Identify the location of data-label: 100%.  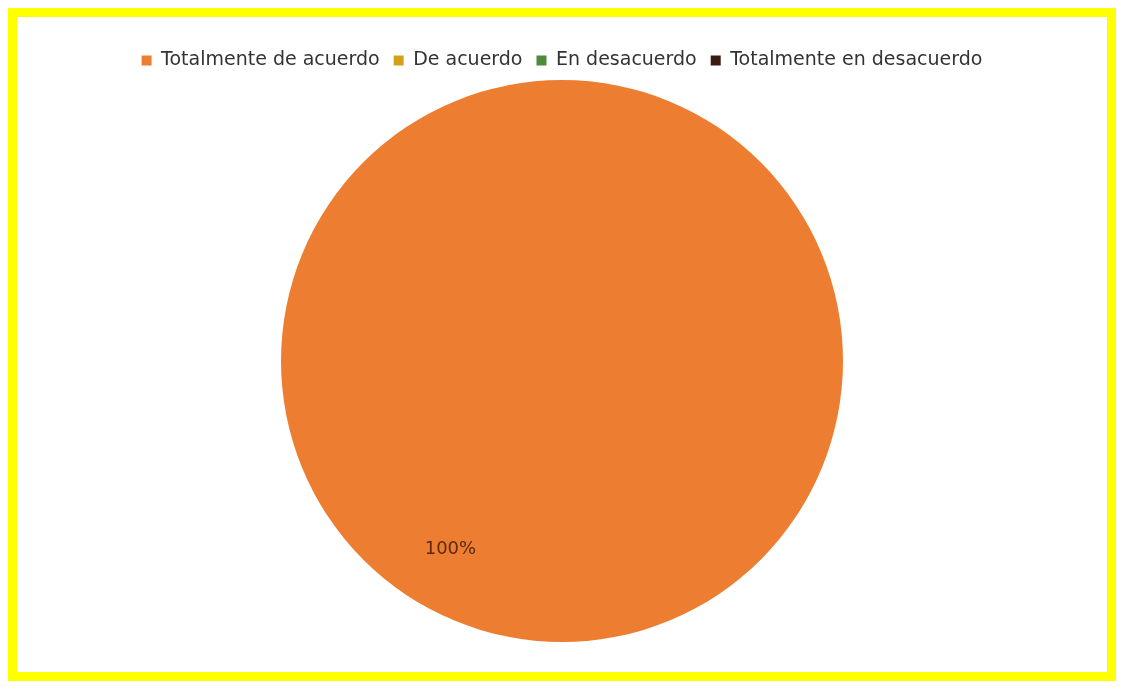
(450, 548).